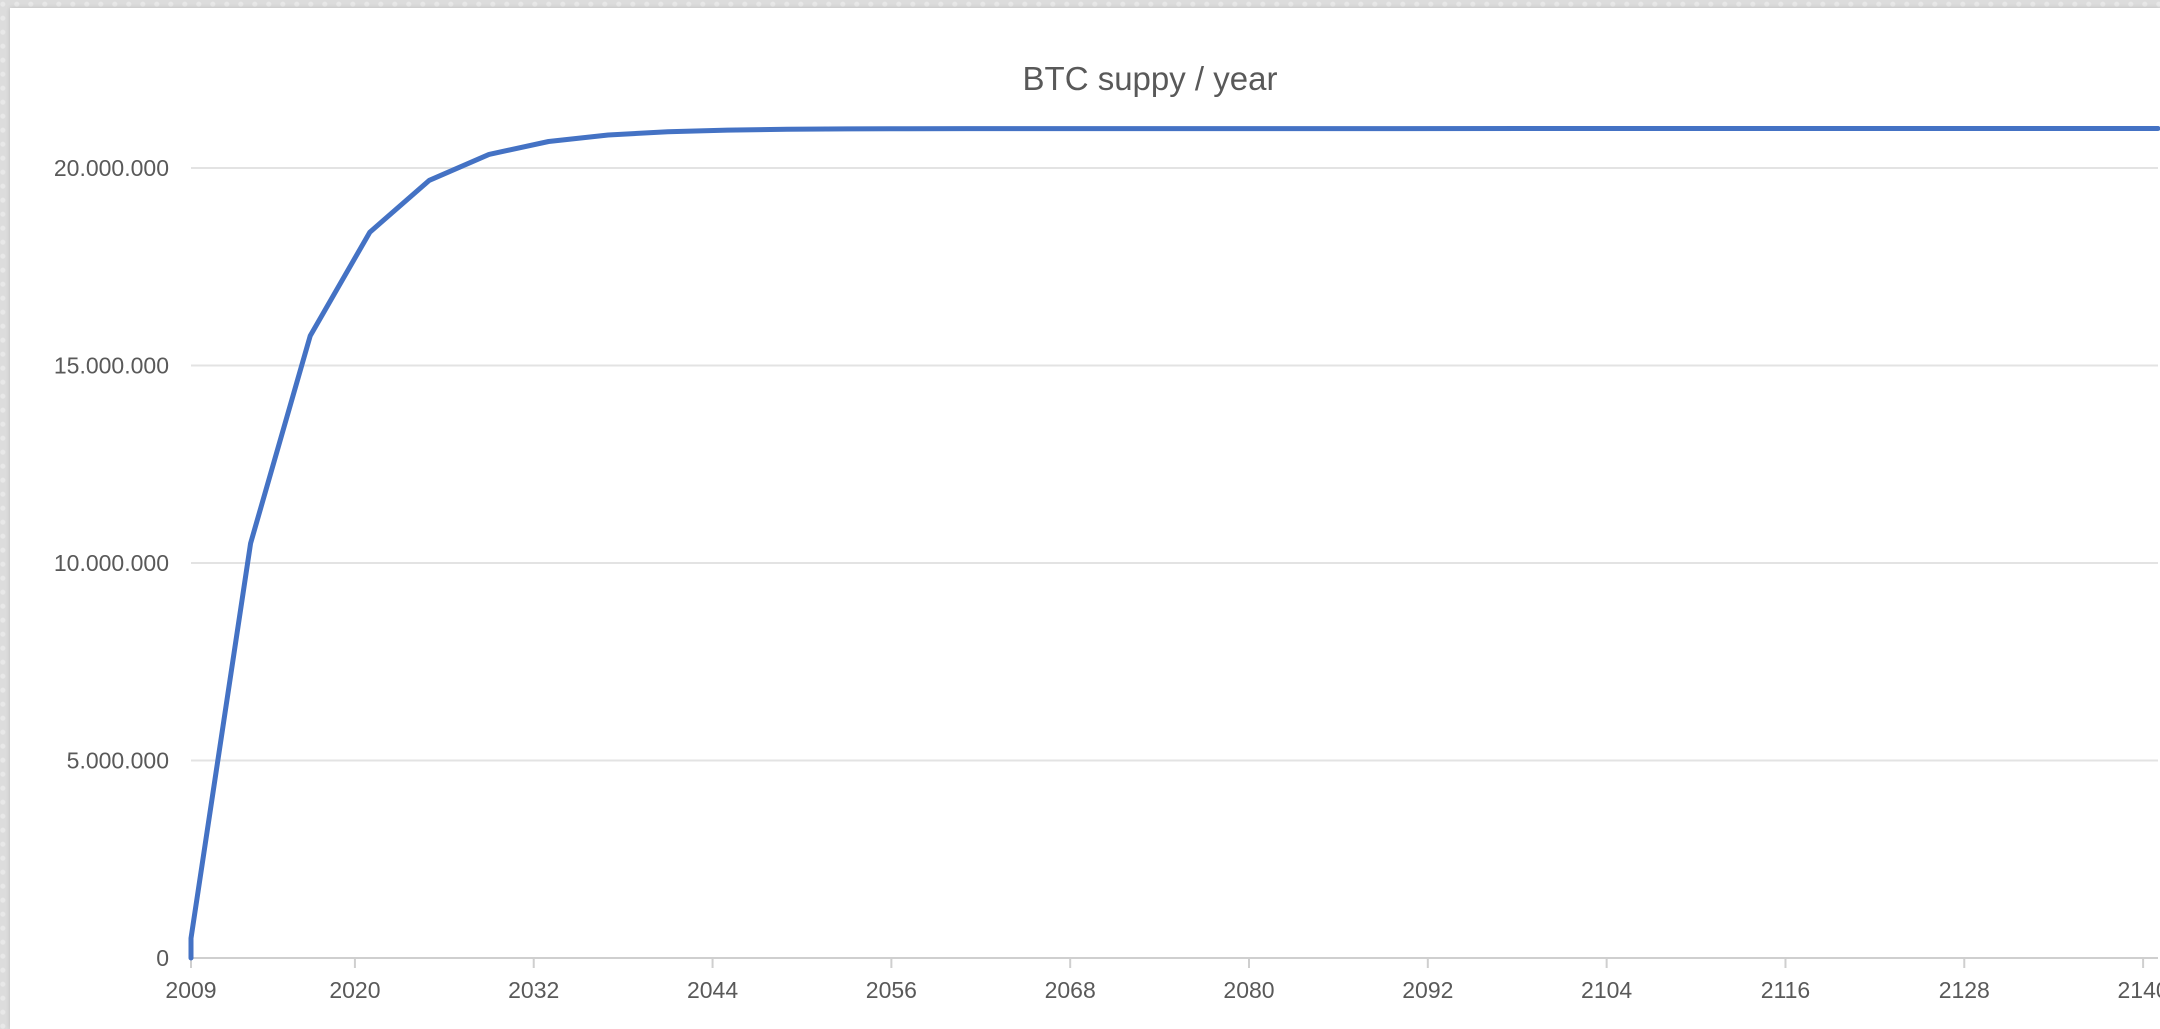 This screenshot has height=1029, width=2160. Describe the element at coordinates (1150, 78) in the screenshot. I see `chart-title: BTC suppy / year` at that location.